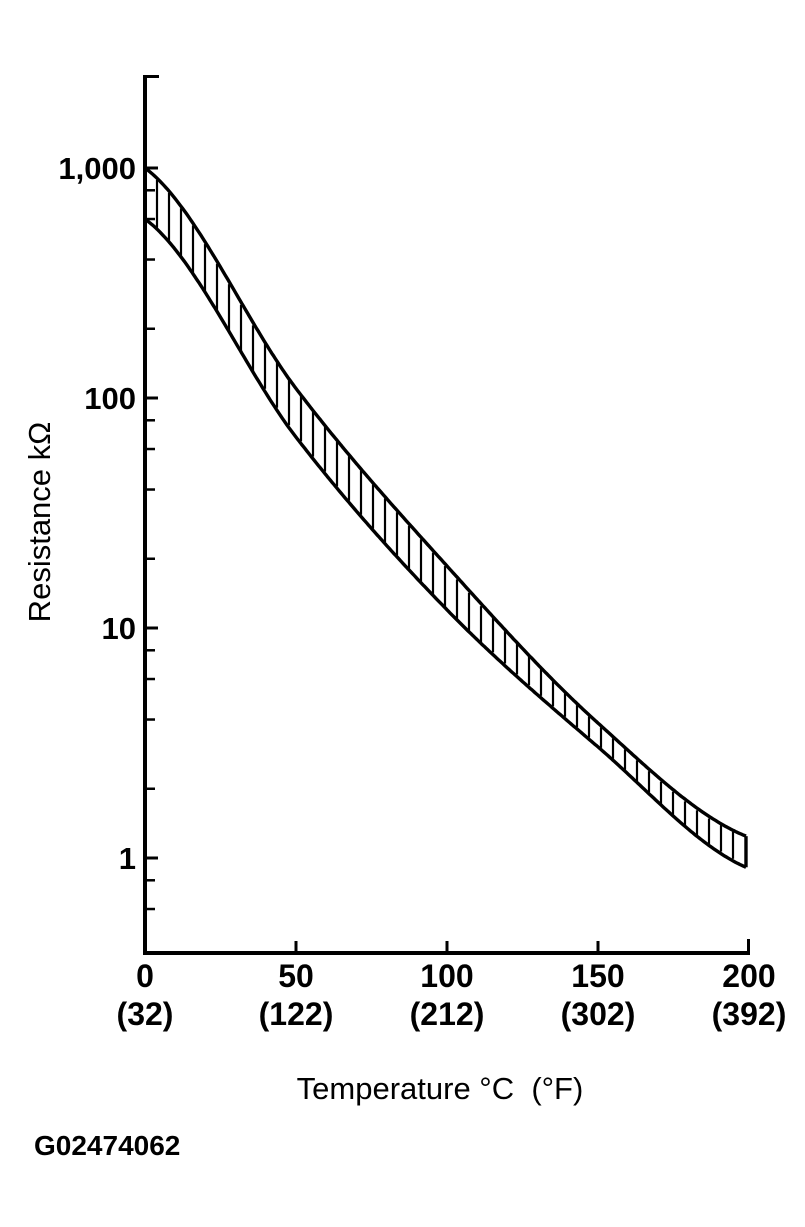 The width and height of the screenshot is (805, 1227). What do you see at coordinates (110, 398) in the screenshot?
I see `y-tick-label: 100` at bounding box center [110, 398].